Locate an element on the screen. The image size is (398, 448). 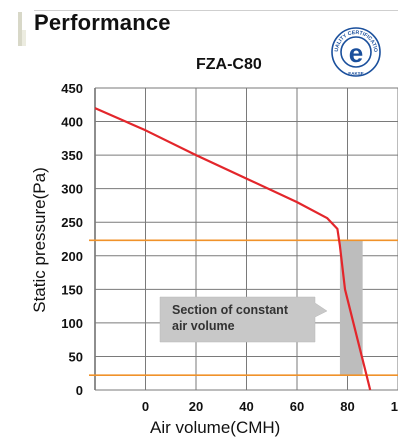
y-tick-label-9: 450 is located at coordinates (72, 88).